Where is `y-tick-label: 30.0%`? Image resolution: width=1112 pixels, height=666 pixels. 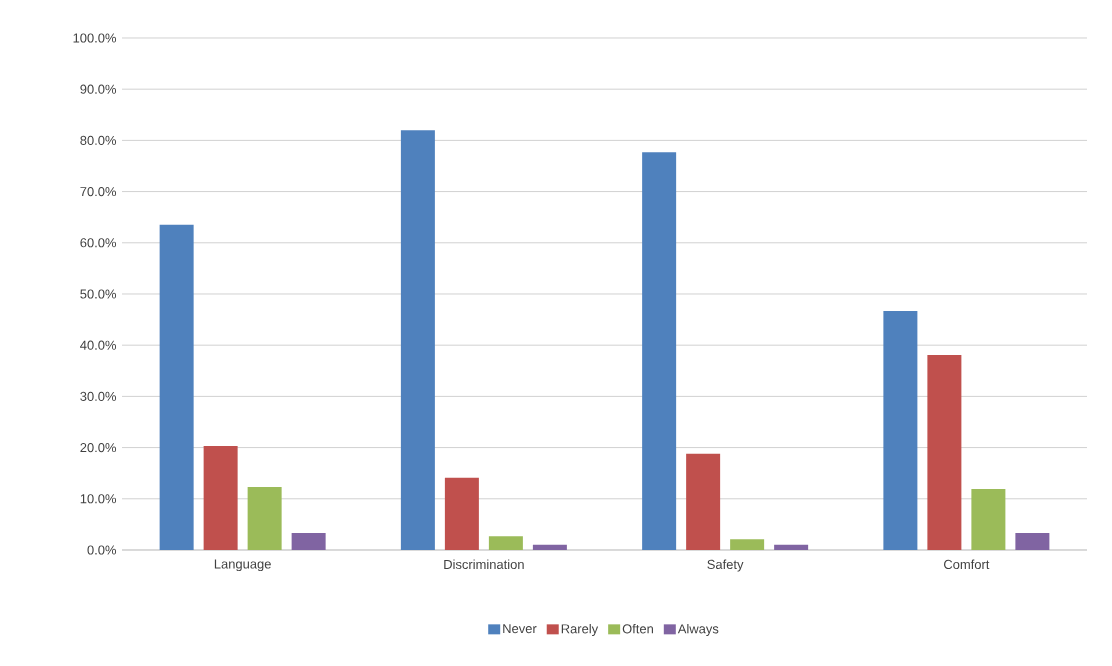
y-tick-label: 30.0% is located at coordinates (98, 396).